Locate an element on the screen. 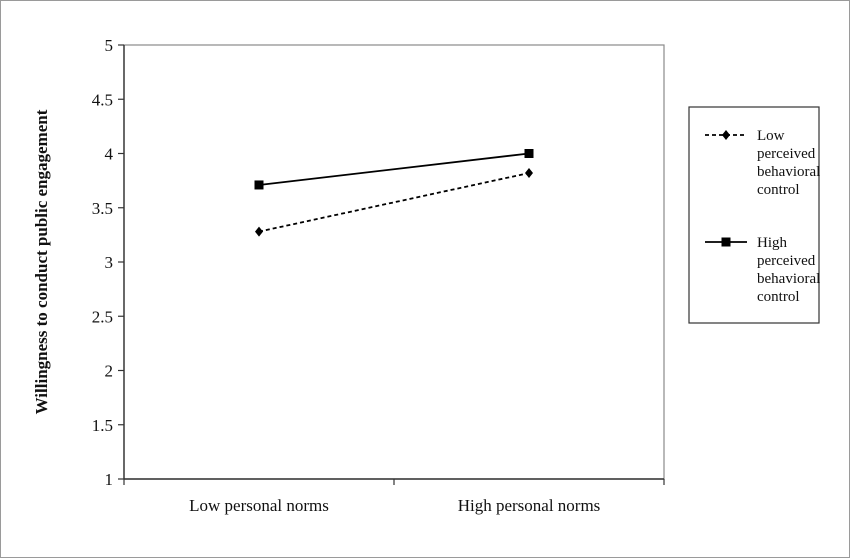 The width and height of the screenshot is (850, 558). legend-box is located at coordinates (754, 215).